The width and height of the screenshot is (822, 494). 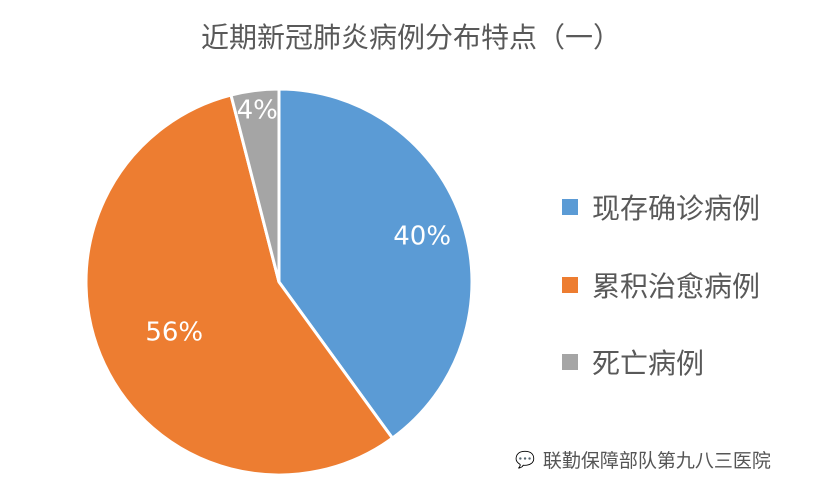 I want to click on legend-label: 死亡病例, so click(x=648, y=363).